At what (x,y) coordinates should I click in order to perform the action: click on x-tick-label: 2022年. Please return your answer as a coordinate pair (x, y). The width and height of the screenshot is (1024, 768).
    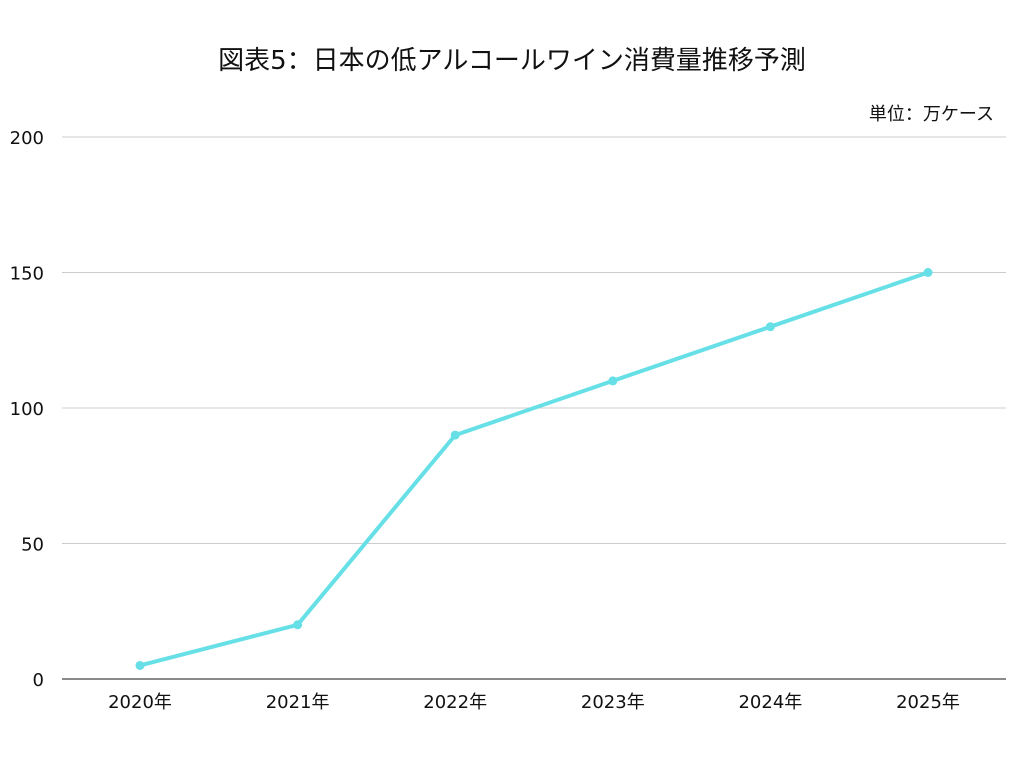
    Looking at the image, I should click on (455, 702).